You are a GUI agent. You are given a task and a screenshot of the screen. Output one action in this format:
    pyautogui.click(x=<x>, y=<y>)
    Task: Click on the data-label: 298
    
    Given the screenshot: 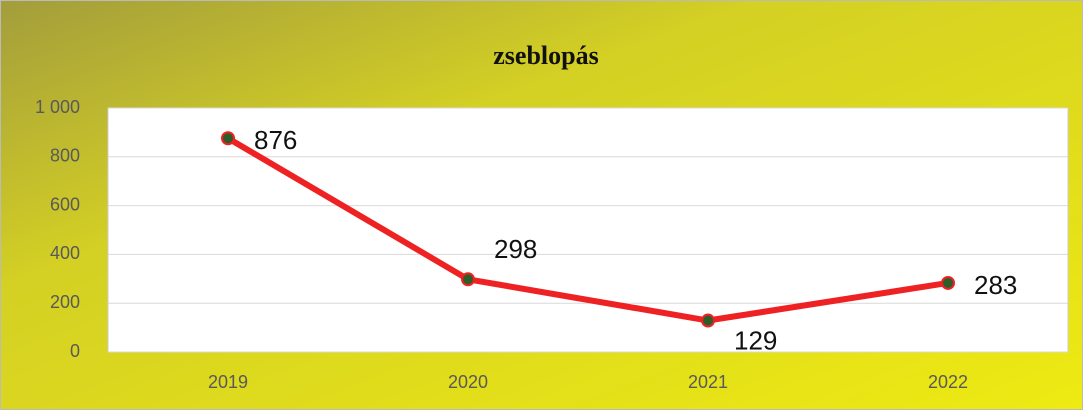 What is the action you would take?
    pyautogui.click(x=515, y=249)
    